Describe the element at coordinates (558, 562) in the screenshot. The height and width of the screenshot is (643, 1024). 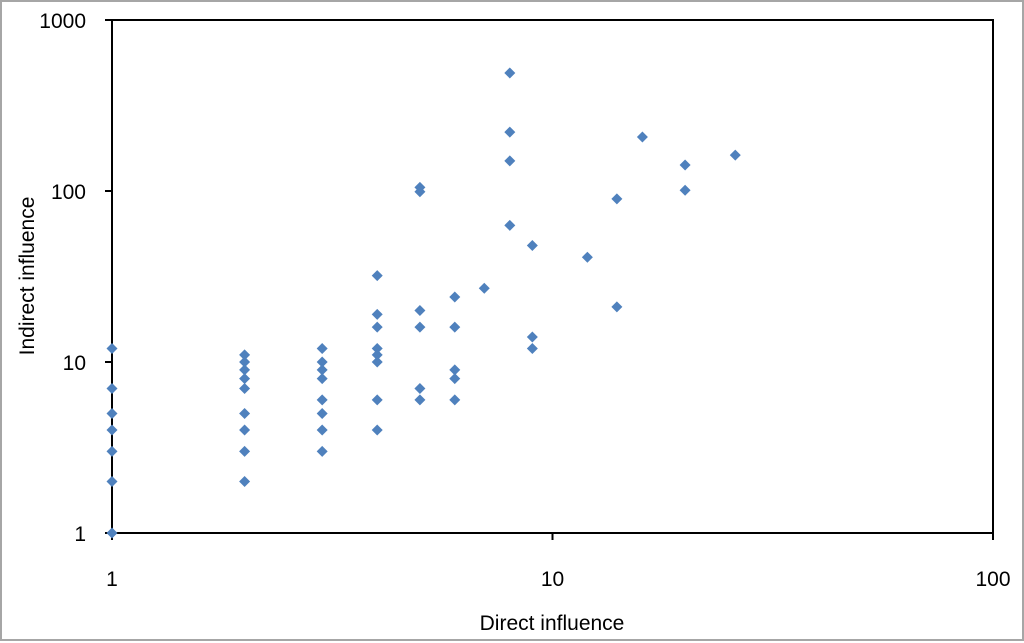
I see `x-axis-ticks: 1 10 100` at that location.